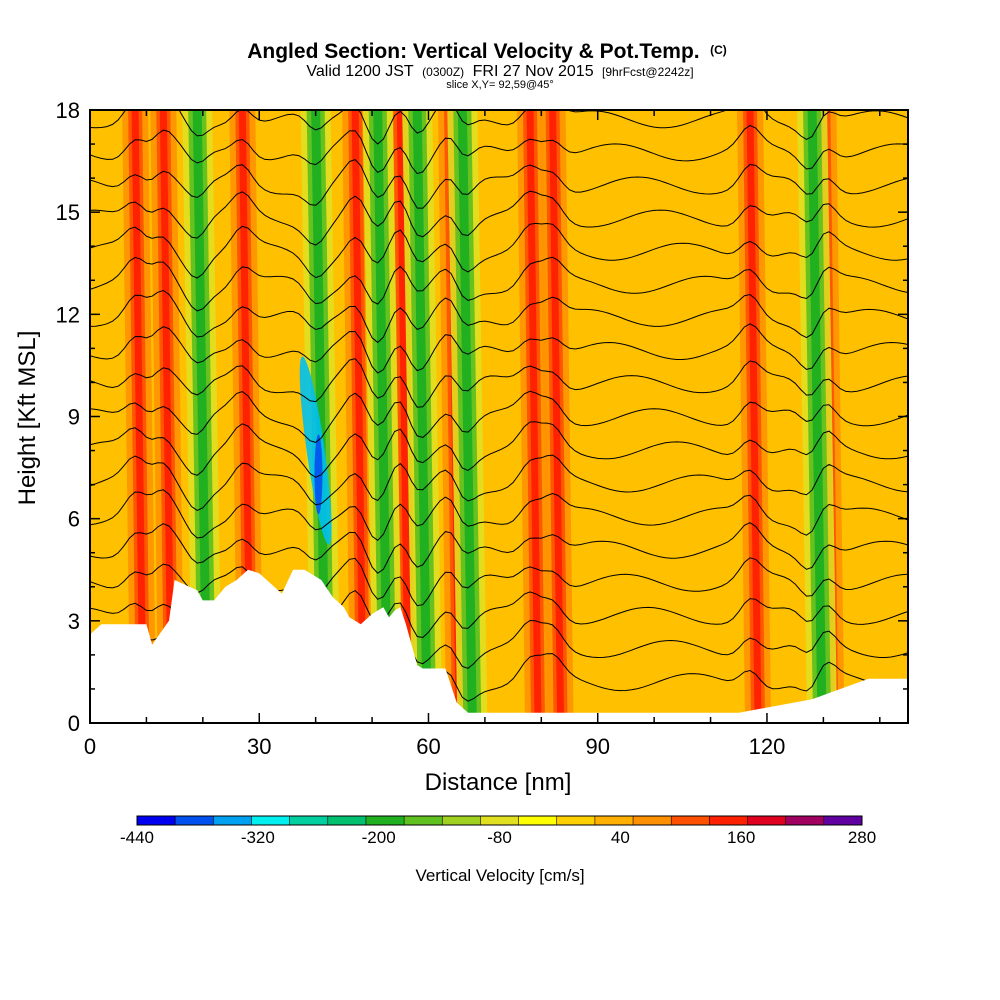 The height and width of the screenshot is (1000, 1000). I want to click on downdraft-core-inner, so click(318, 474).